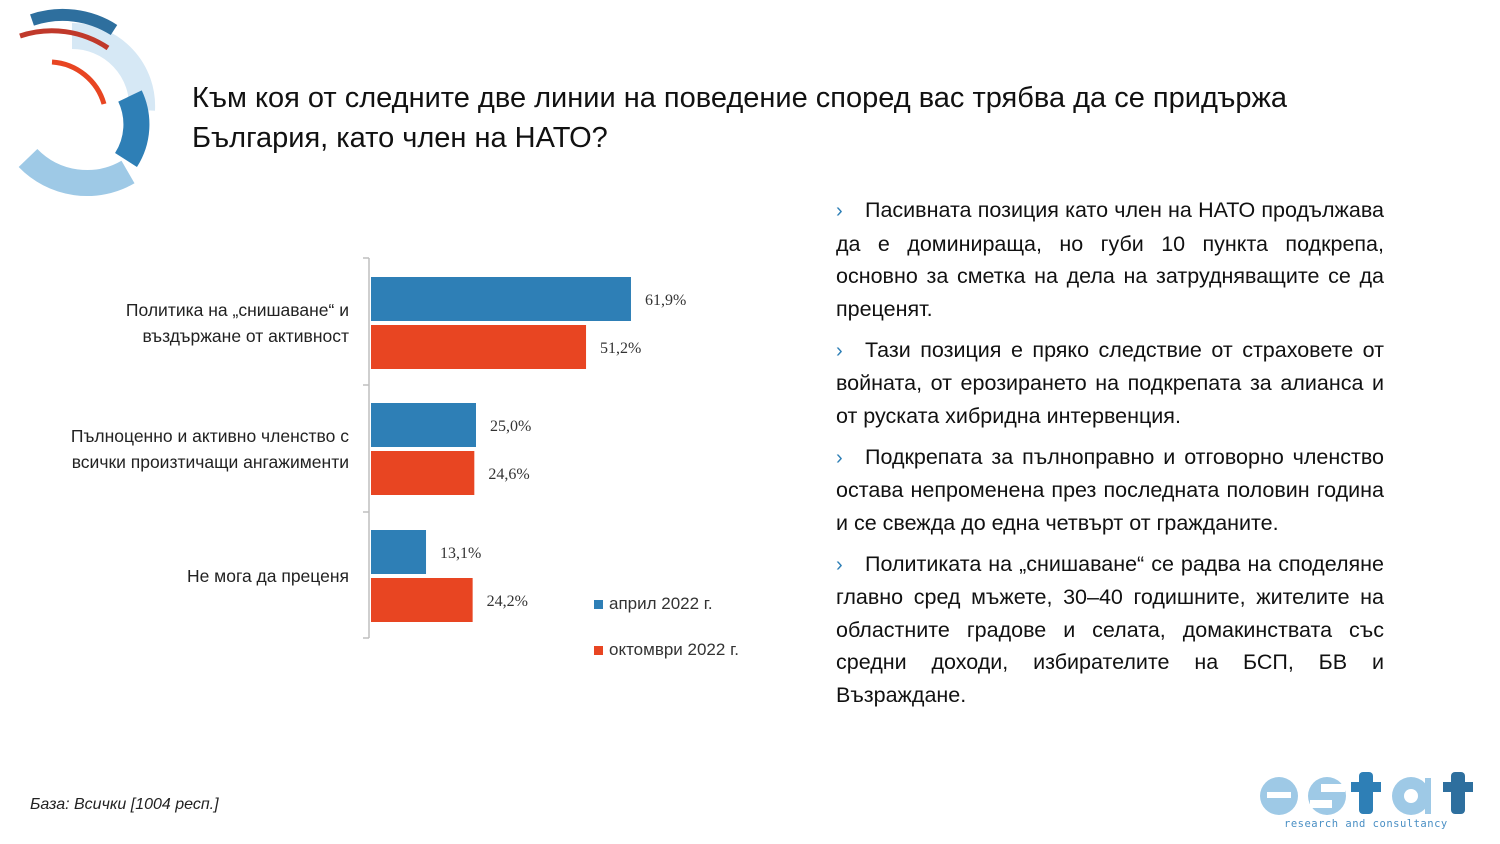 This screenshot has height=844, width=1500. Describe the element at coordinates (237, 310) in the screenshot. I see `category-label: Политика на „снишаване“ и` at that location.